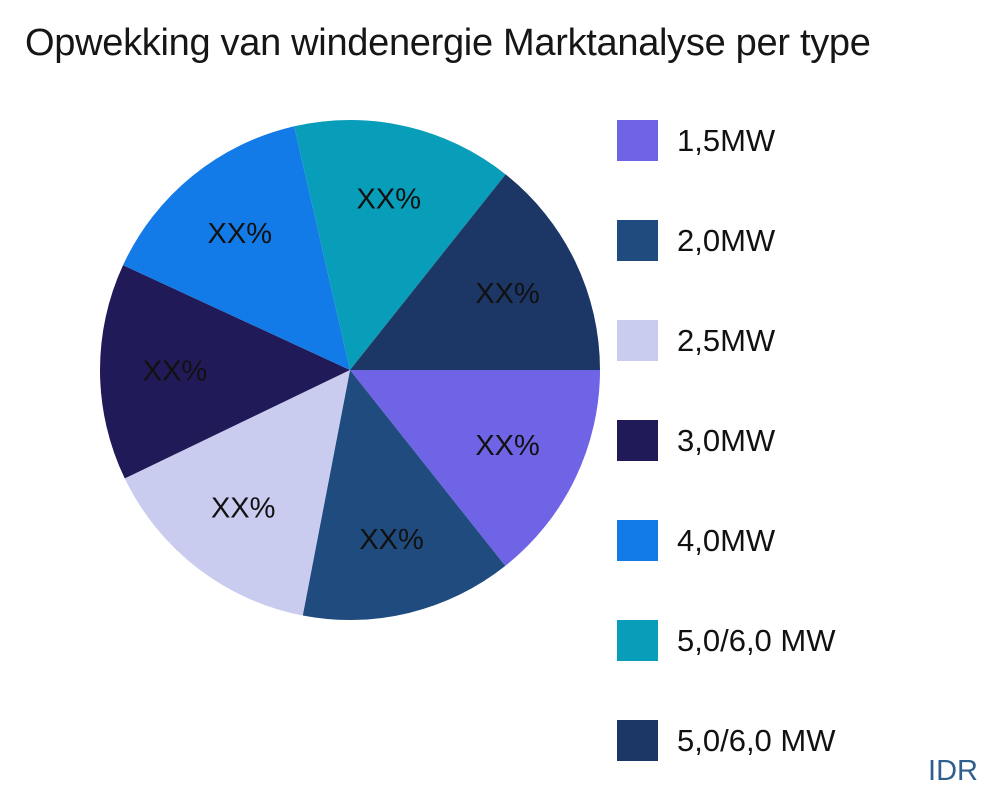 Image resolution: width=1000 pixels, height=800 pixels. I want to click on legend-item-label: 4,0MW, so click(726, 540).